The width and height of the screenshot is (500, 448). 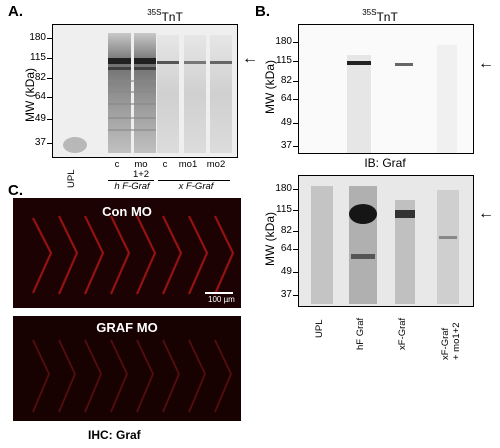 What do you see at coordinates (286, 271) in the screenshot?
I see `panel-b2-tick-label: 49` at bounding box center [286, 271].